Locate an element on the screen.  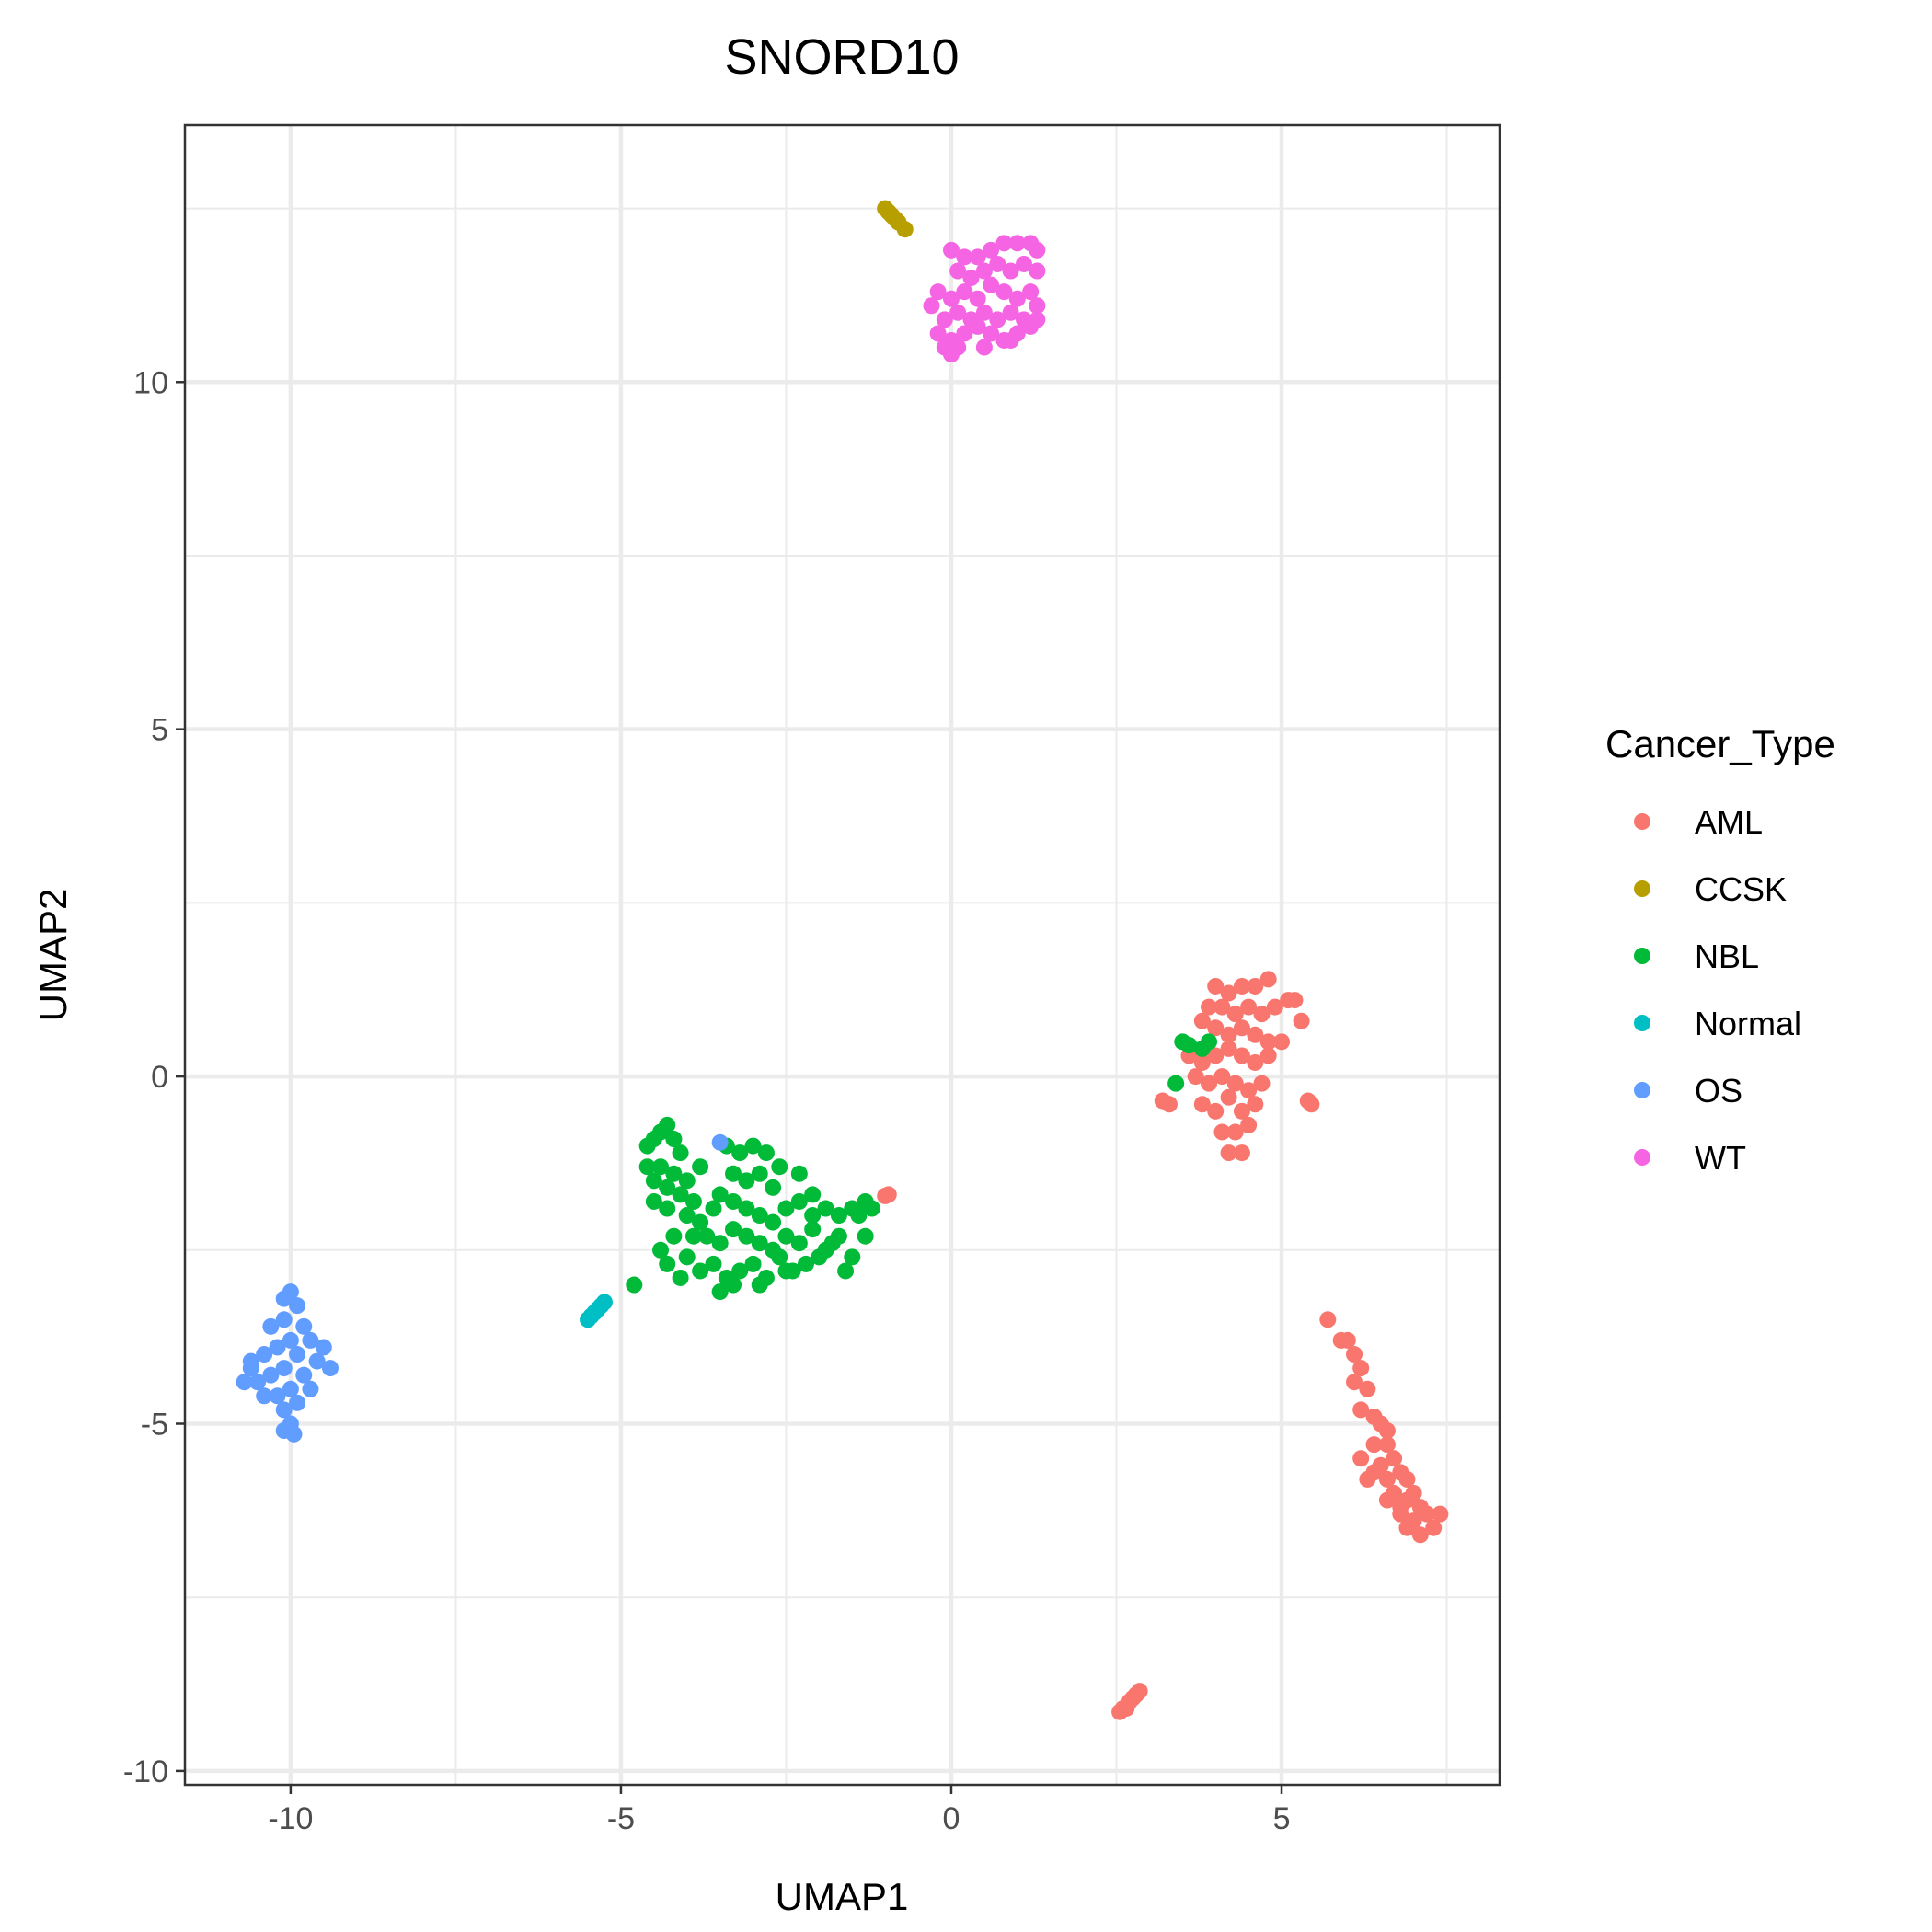
legend-label-wt: WT is located at coordinates (1720, 1158).